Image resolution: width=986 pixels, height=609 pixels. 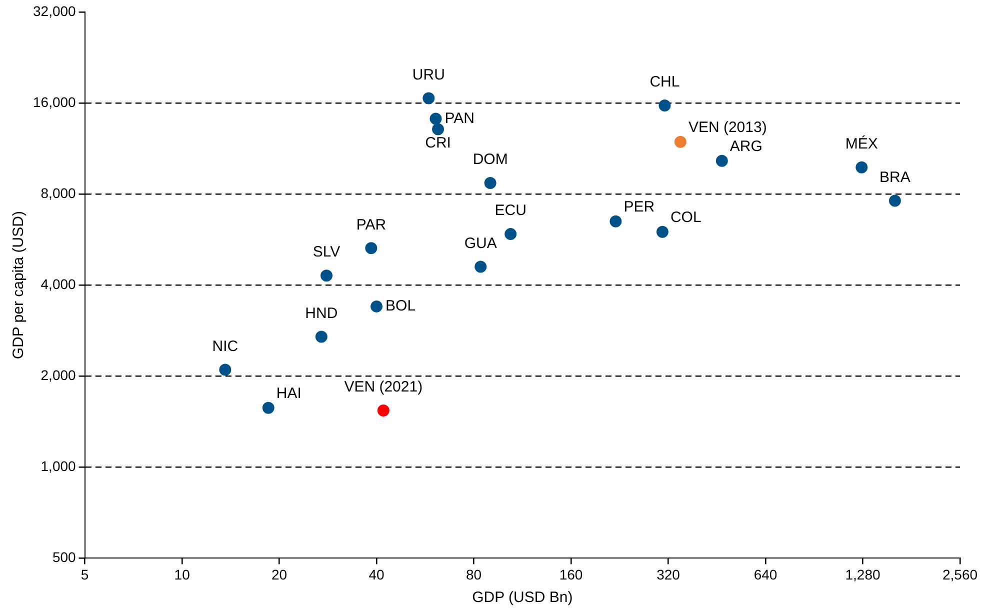 I want to click on annotation: CHL, so click(x=665, y=82).